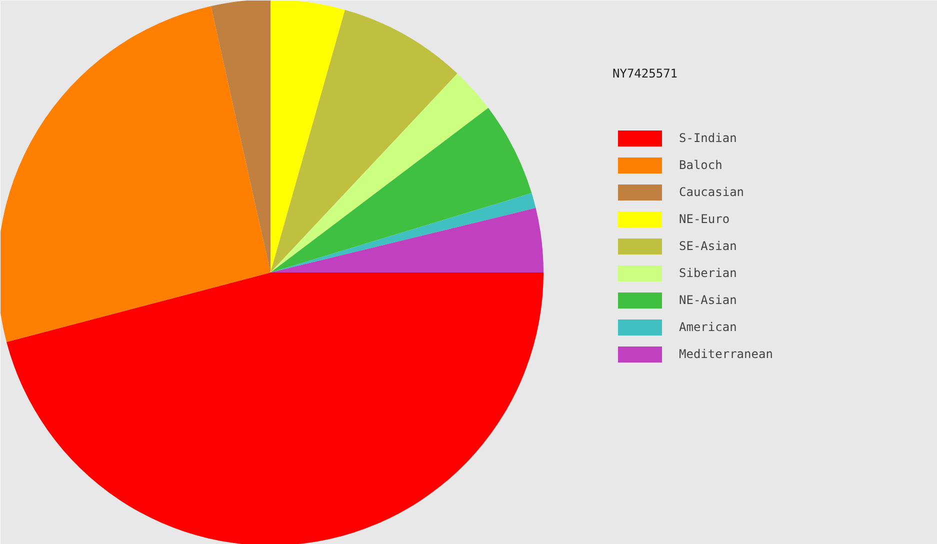 The width and height of the screenshot is (937, 544). I want to click on legend-label: Mediterranean, so click(726, 354).